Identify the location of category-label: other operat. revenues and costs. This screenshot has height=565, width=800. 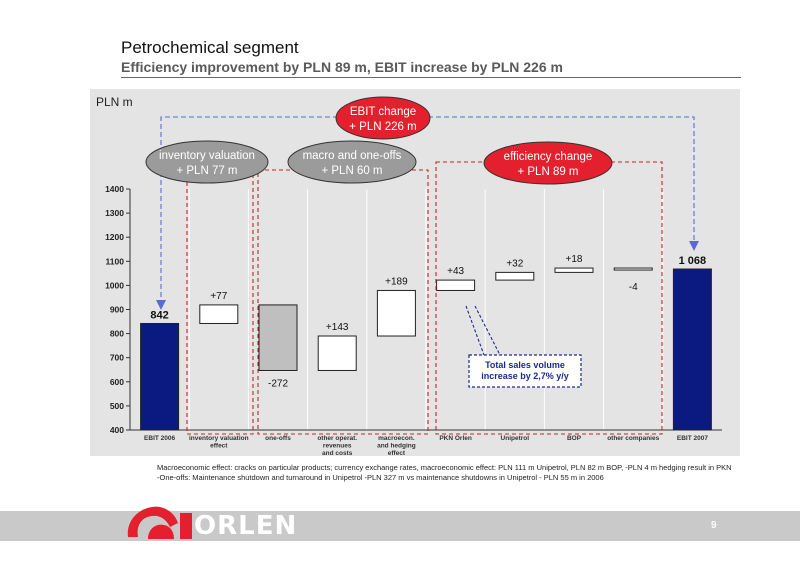
(337, 446).